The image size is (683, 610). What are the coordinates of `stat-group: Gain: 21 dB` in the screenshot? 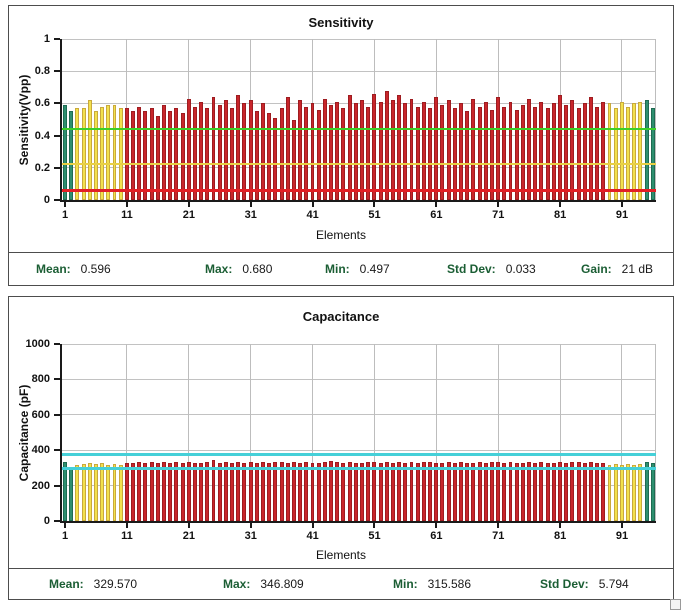 It's located at (617, 269).